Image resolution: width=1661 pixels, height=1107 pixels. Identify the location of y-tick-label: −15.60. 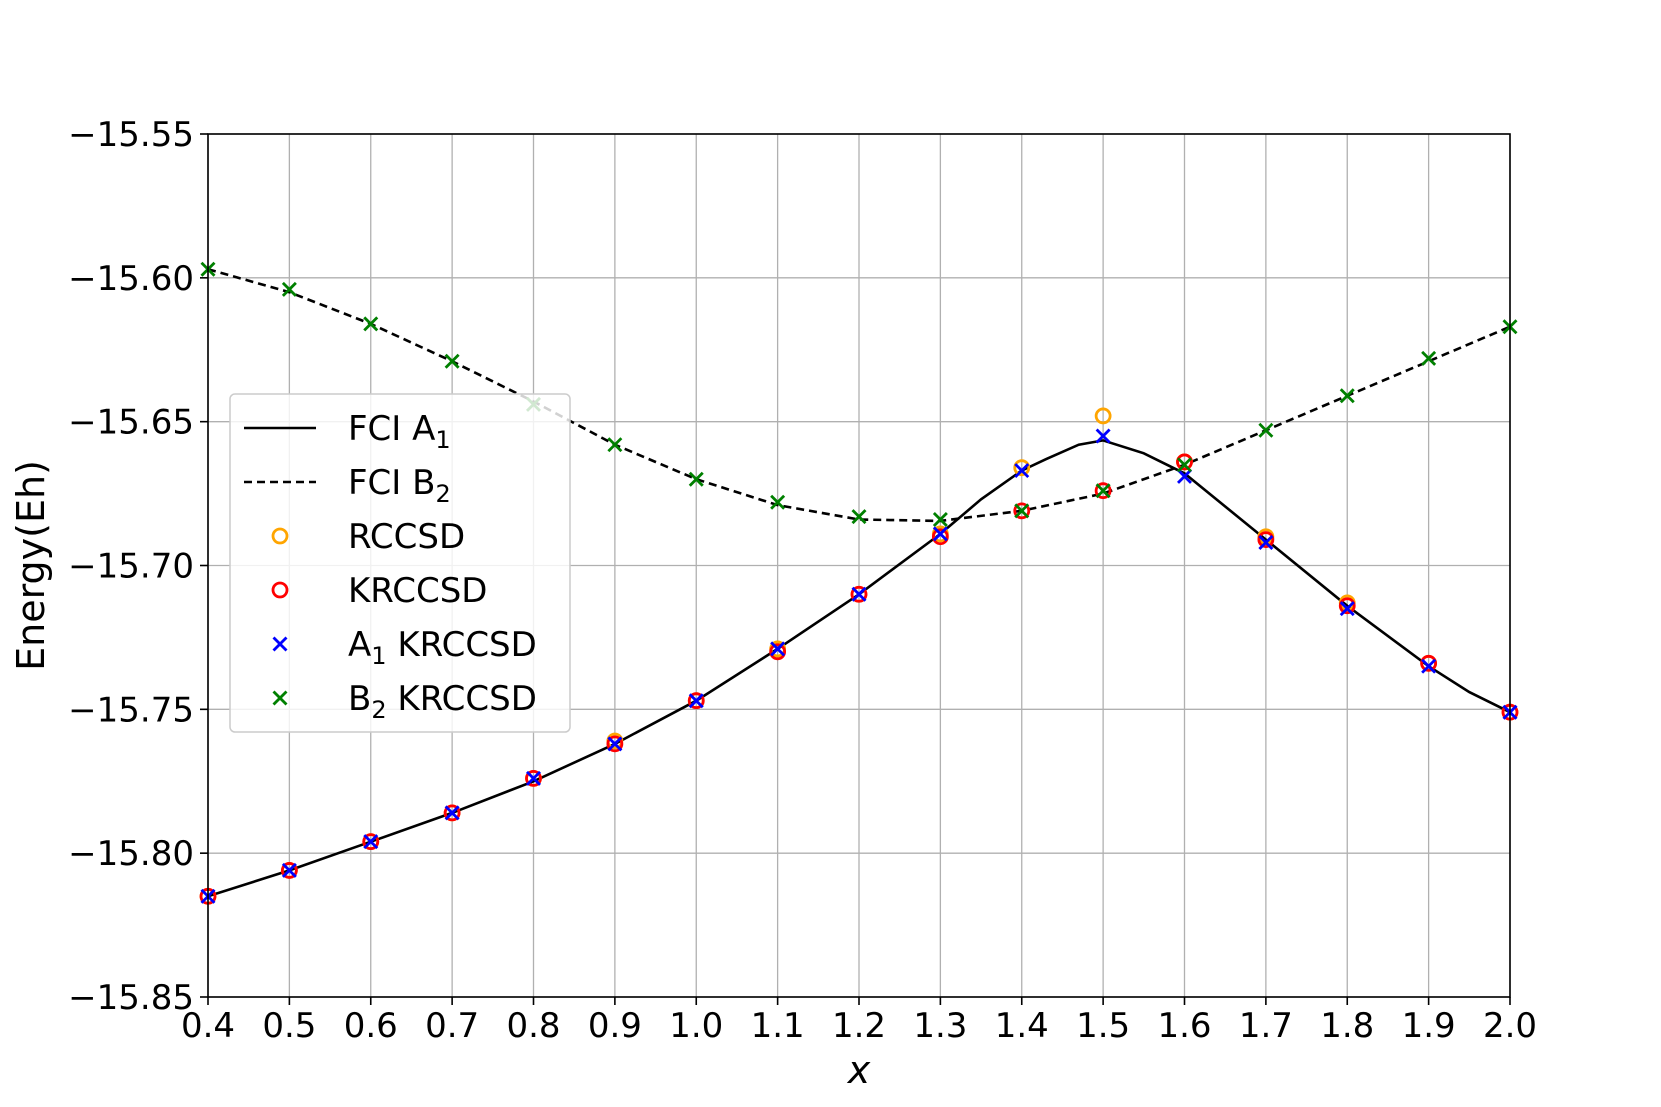
(131, 279).